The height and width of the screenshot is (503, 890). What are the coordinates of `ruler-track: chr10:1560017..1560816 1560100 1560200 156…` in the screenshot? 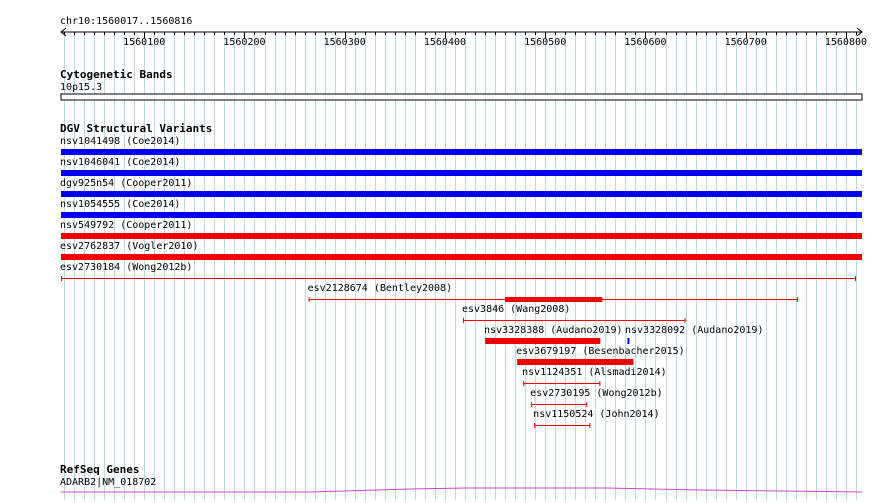 It's located at (463, 32).